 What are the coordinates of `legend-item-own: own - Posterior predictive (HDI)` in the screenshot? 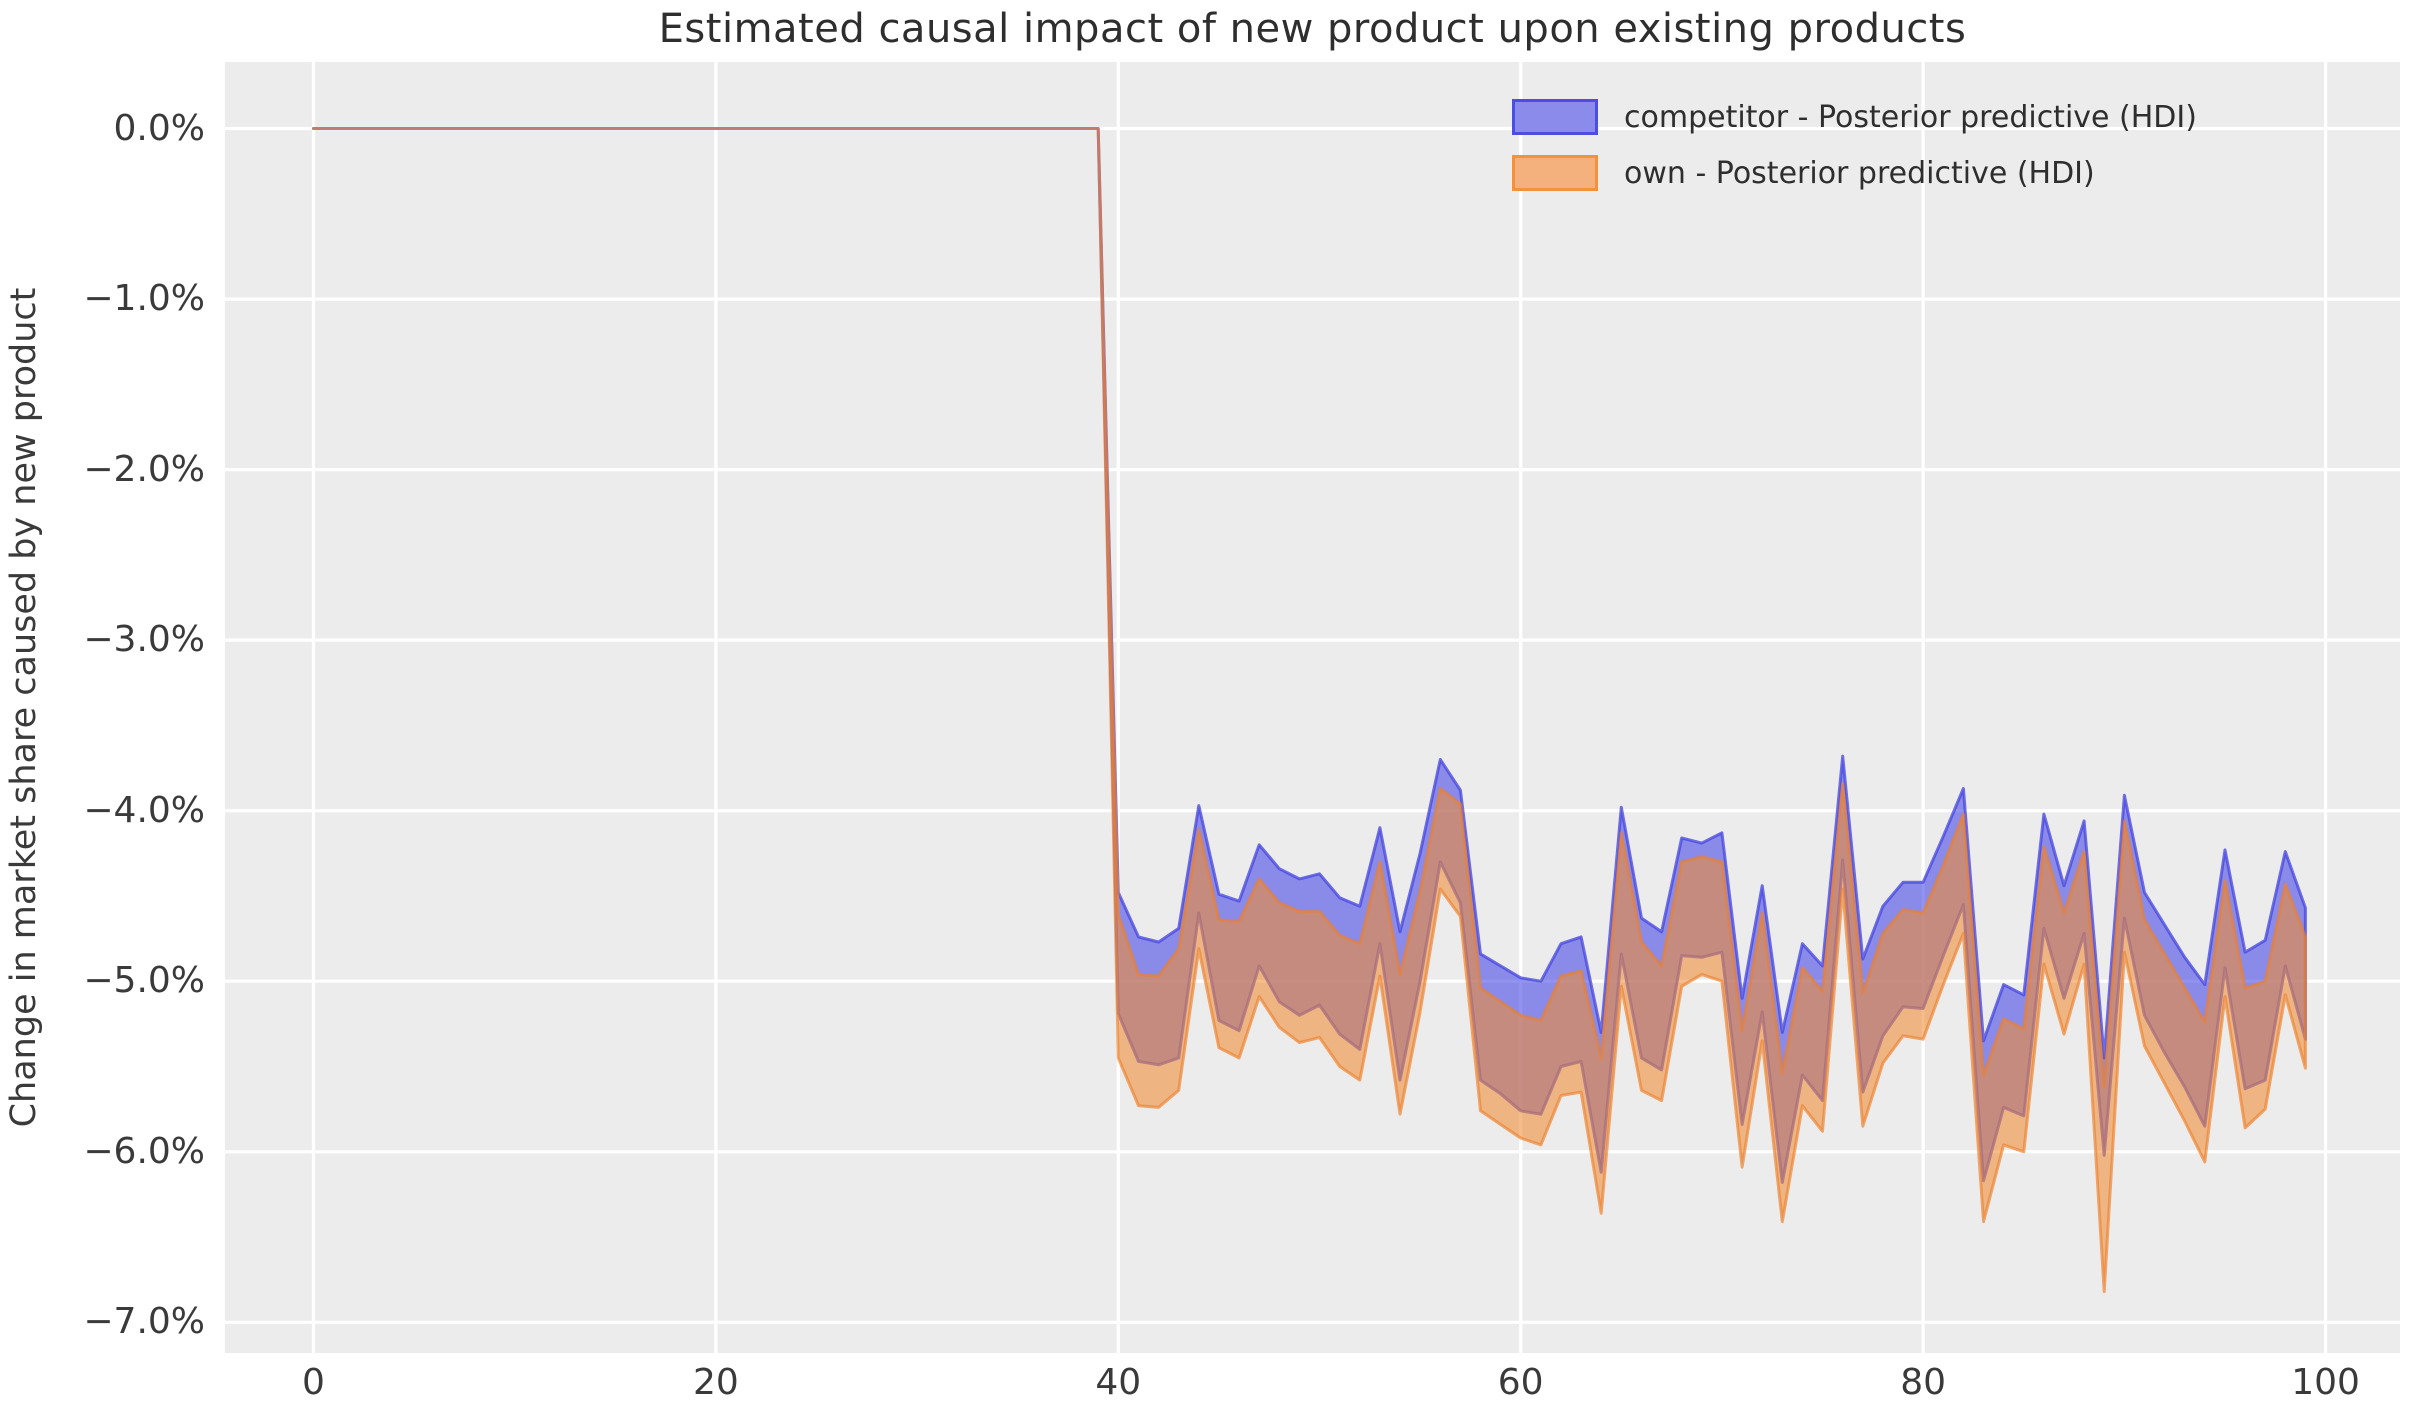 It's located at (1854, 173).